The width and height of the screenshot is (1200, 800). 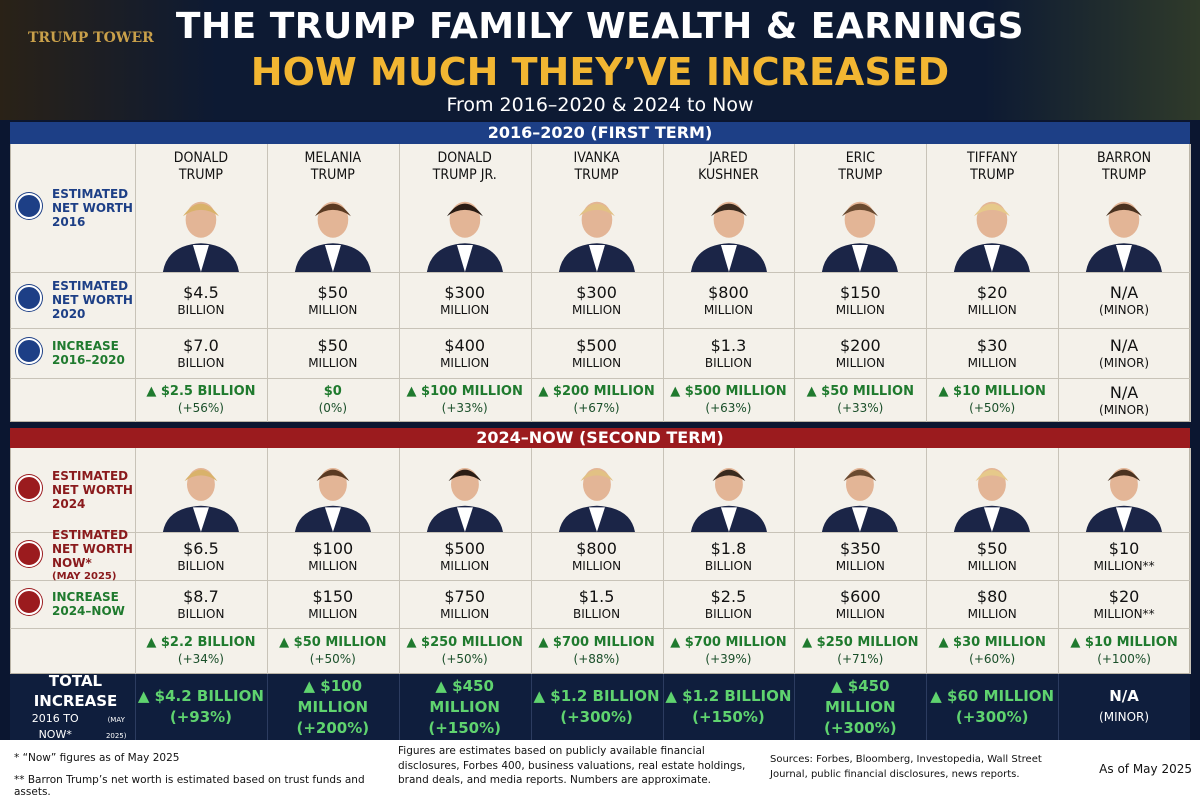 What do you see at coordinates (464, 175) in the screenshot?
I see `member-name-line: TRUMP JR.` at bounding box center [464, 175].